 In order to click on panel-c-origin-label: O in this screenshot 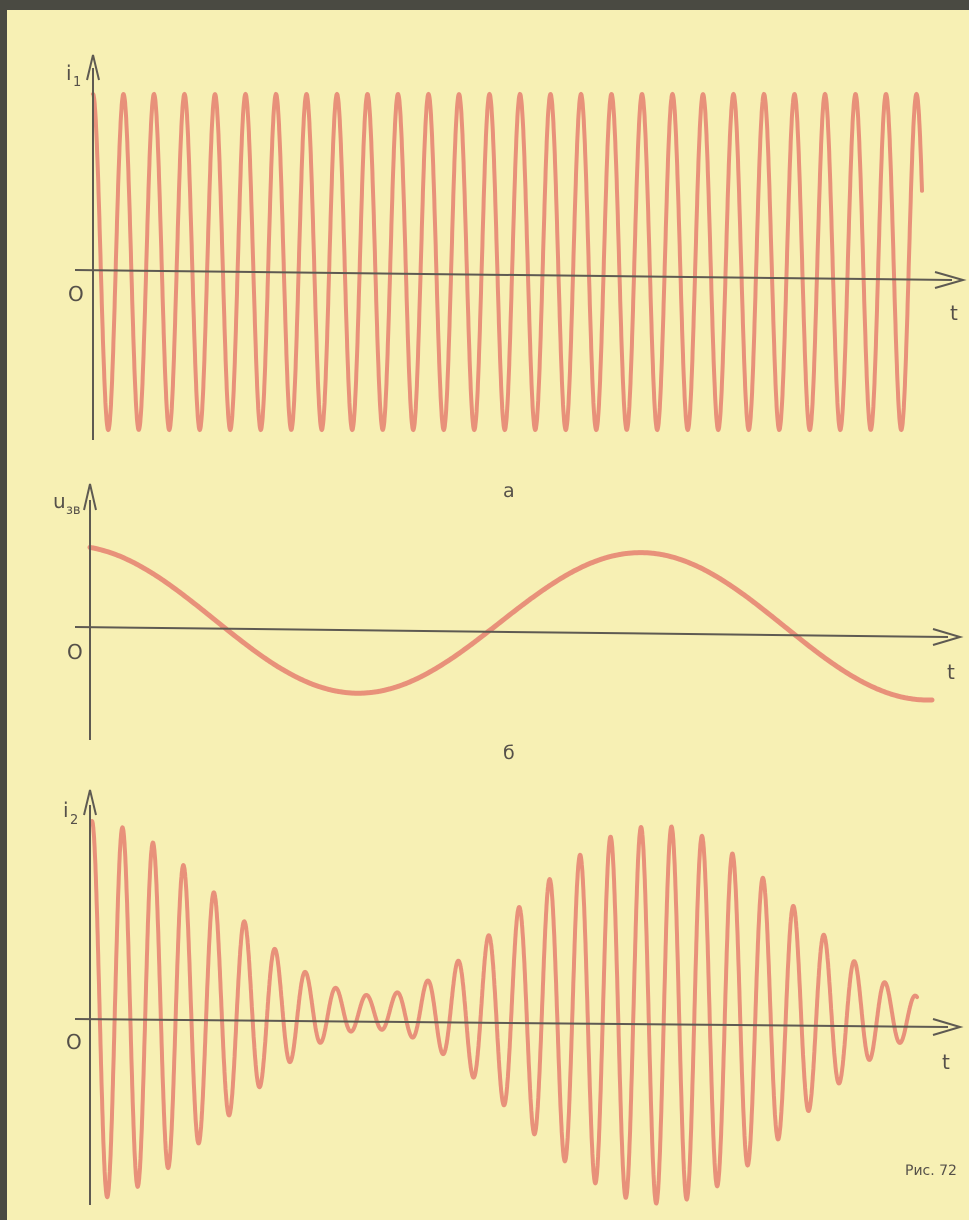, I will do `click(74, 1042)`.